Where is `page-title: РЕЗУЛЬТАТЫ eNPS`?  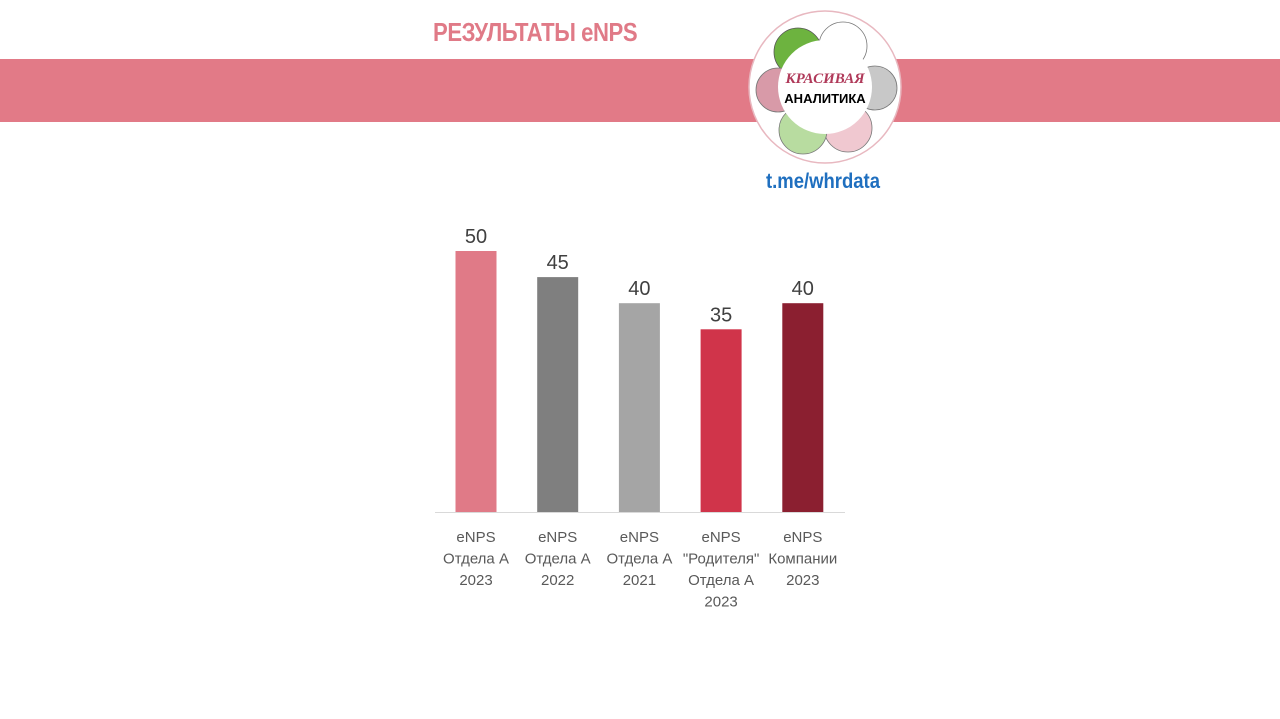
page-title: РЕЗУЛЬТАТЫ eNPS is located at coordinates (535, 32).